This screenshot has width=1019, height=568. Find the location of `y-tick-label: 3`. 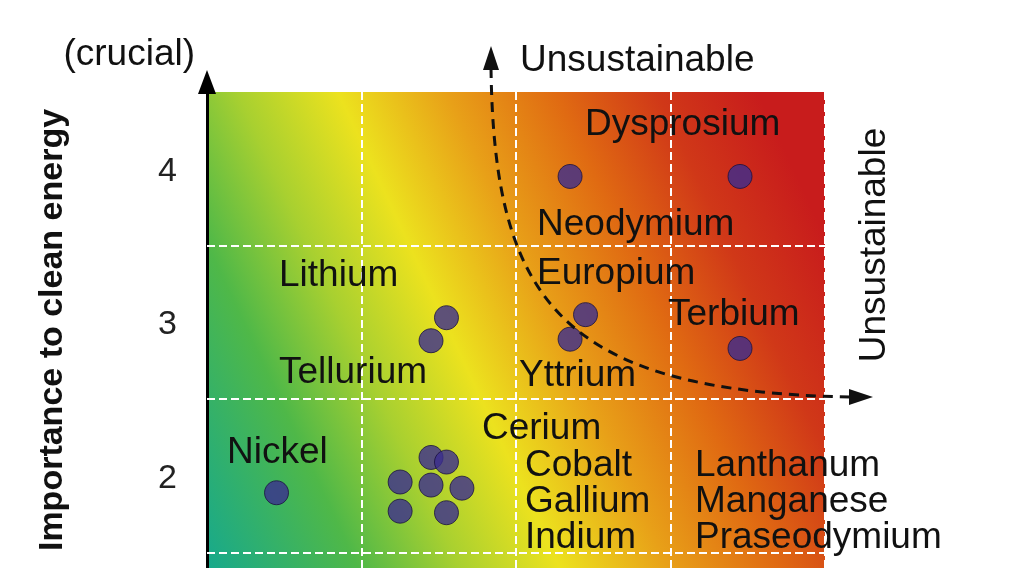

y-tick-label: 3 is located at coordinates (167, 322).